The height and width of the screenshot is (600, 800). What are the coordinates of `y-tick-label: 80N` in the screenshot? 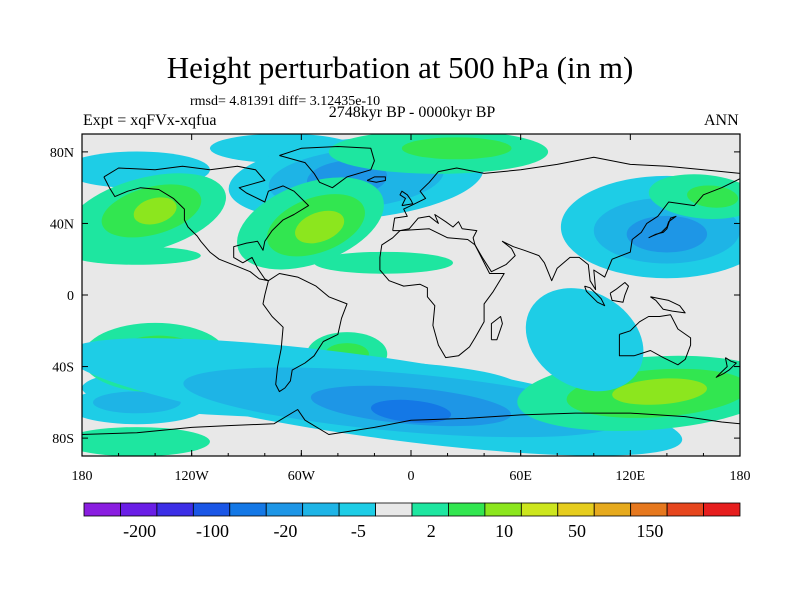 It's located at (62, 153).